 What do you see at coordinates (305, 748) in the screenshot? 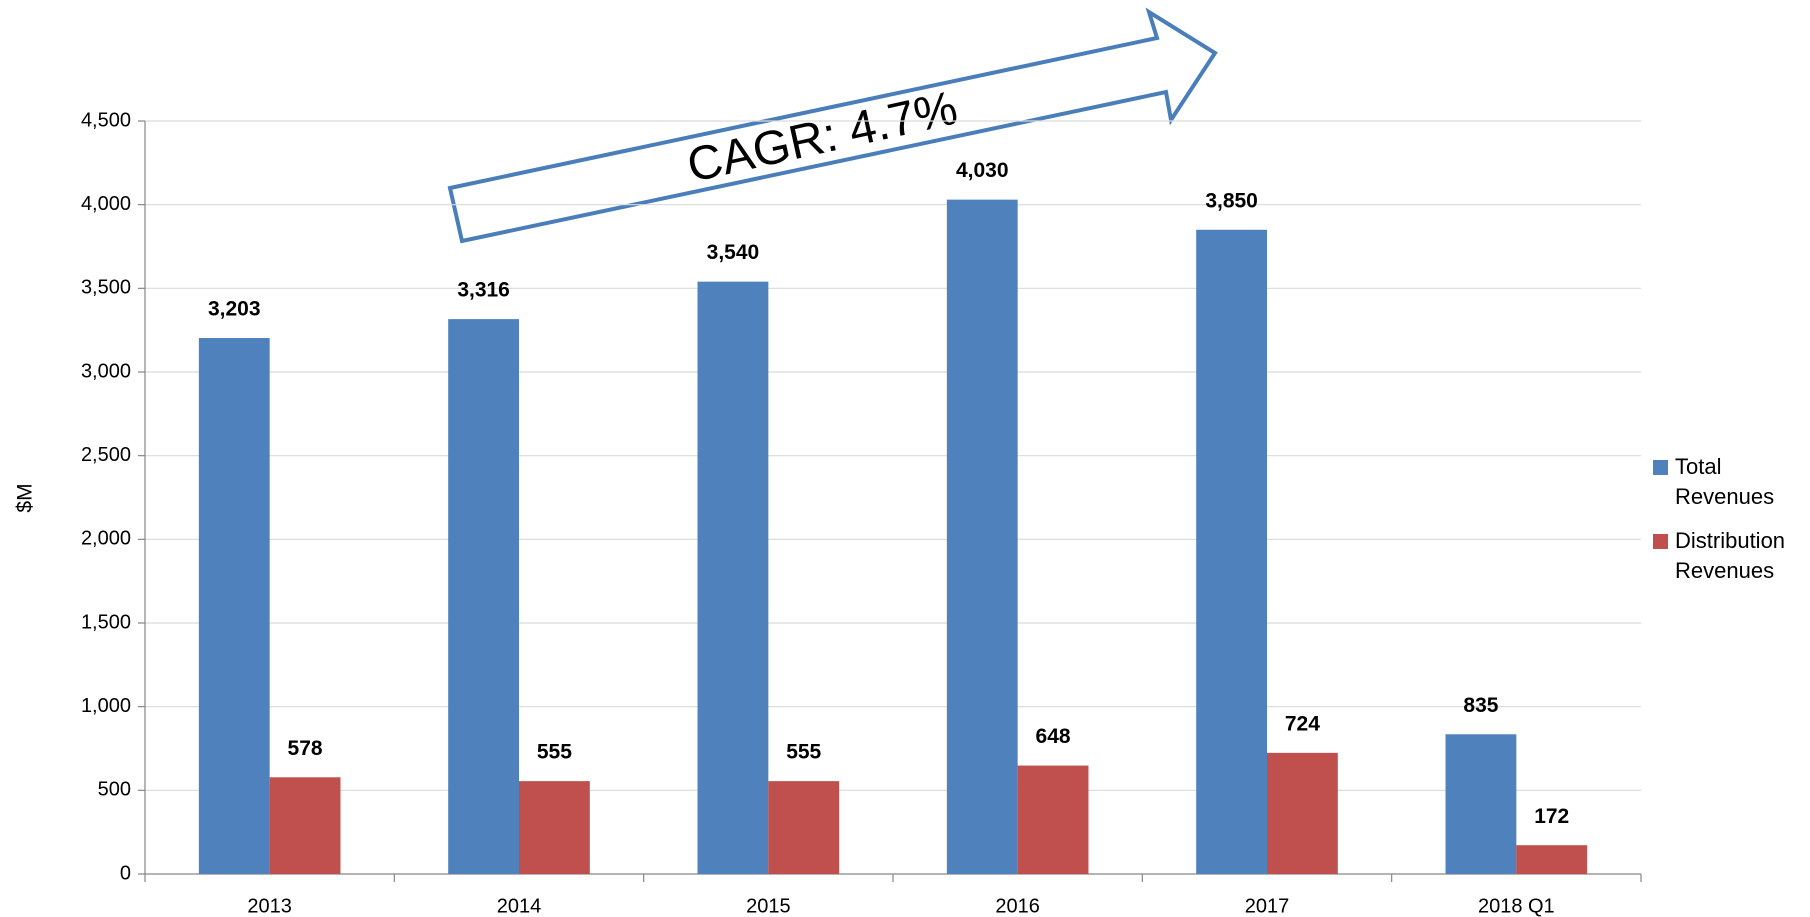
I see `value-label: 578` at bounding box center [305, 748].